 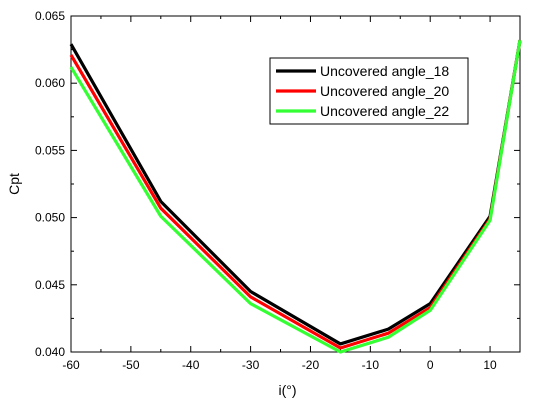 What do you see at coordinates (131, 365) in the screenshot?
I see `x-tick-label: -50` at bounding box center [131, 365].